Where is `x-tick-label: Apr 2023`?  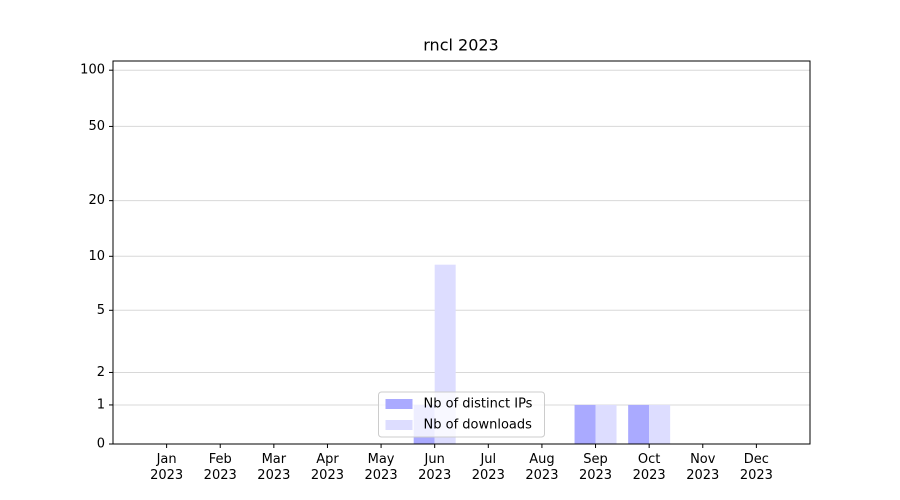
x-tick-label: Apr 2023 is located at coordinates (327, 467).